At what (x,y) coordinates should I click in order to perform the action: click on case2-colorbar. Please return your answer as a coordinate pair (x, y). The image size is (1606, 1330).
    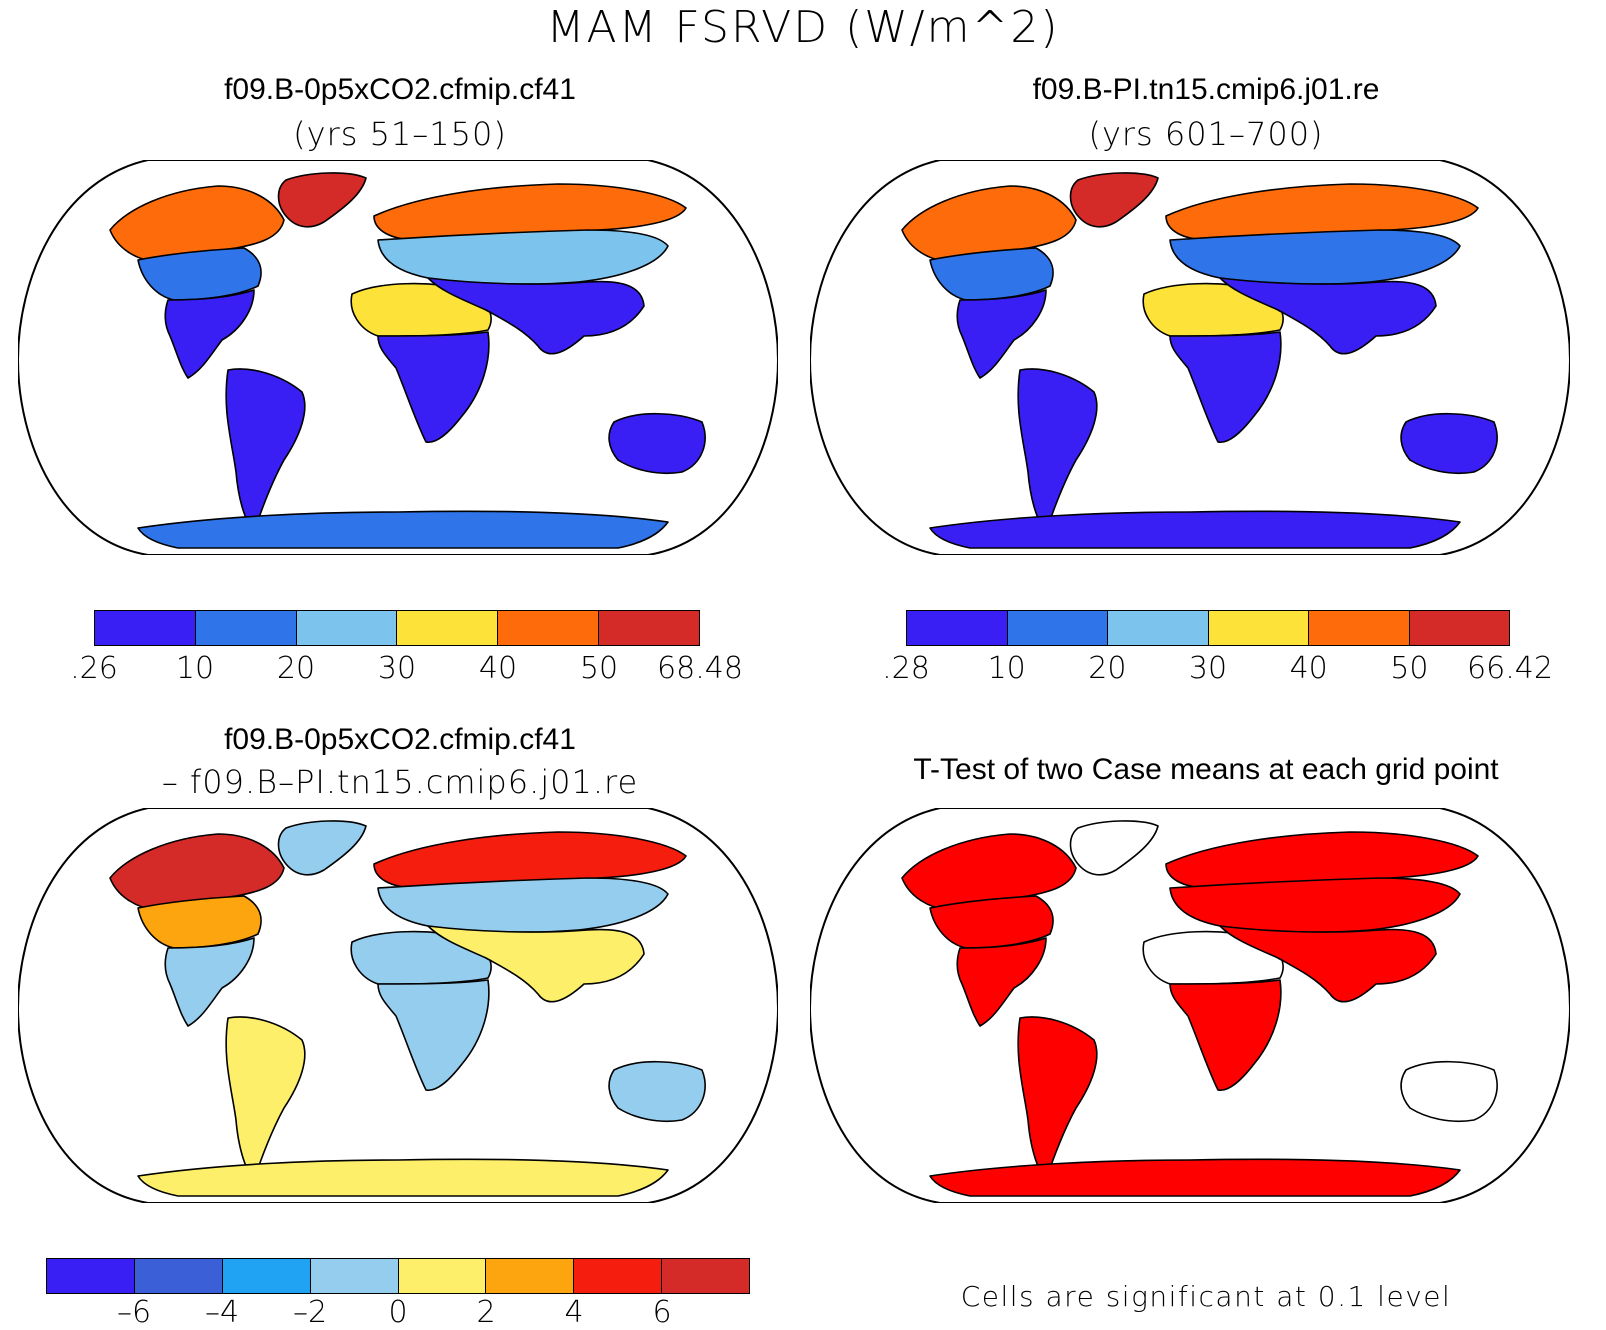
    Looking at the image, I should click on (1208, 628).